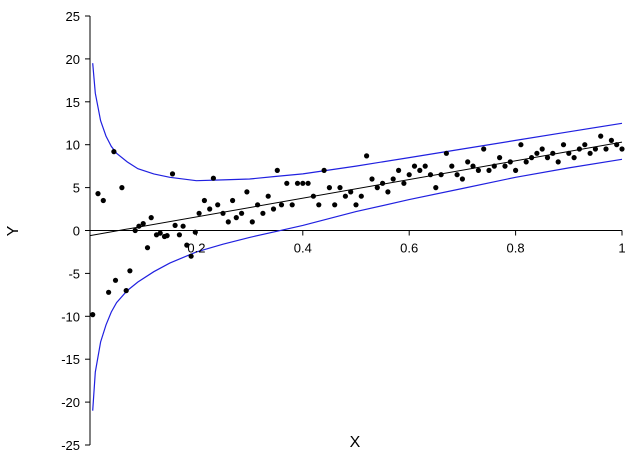  I want to click on x-tick-label: 0.8, so click(516, 248).